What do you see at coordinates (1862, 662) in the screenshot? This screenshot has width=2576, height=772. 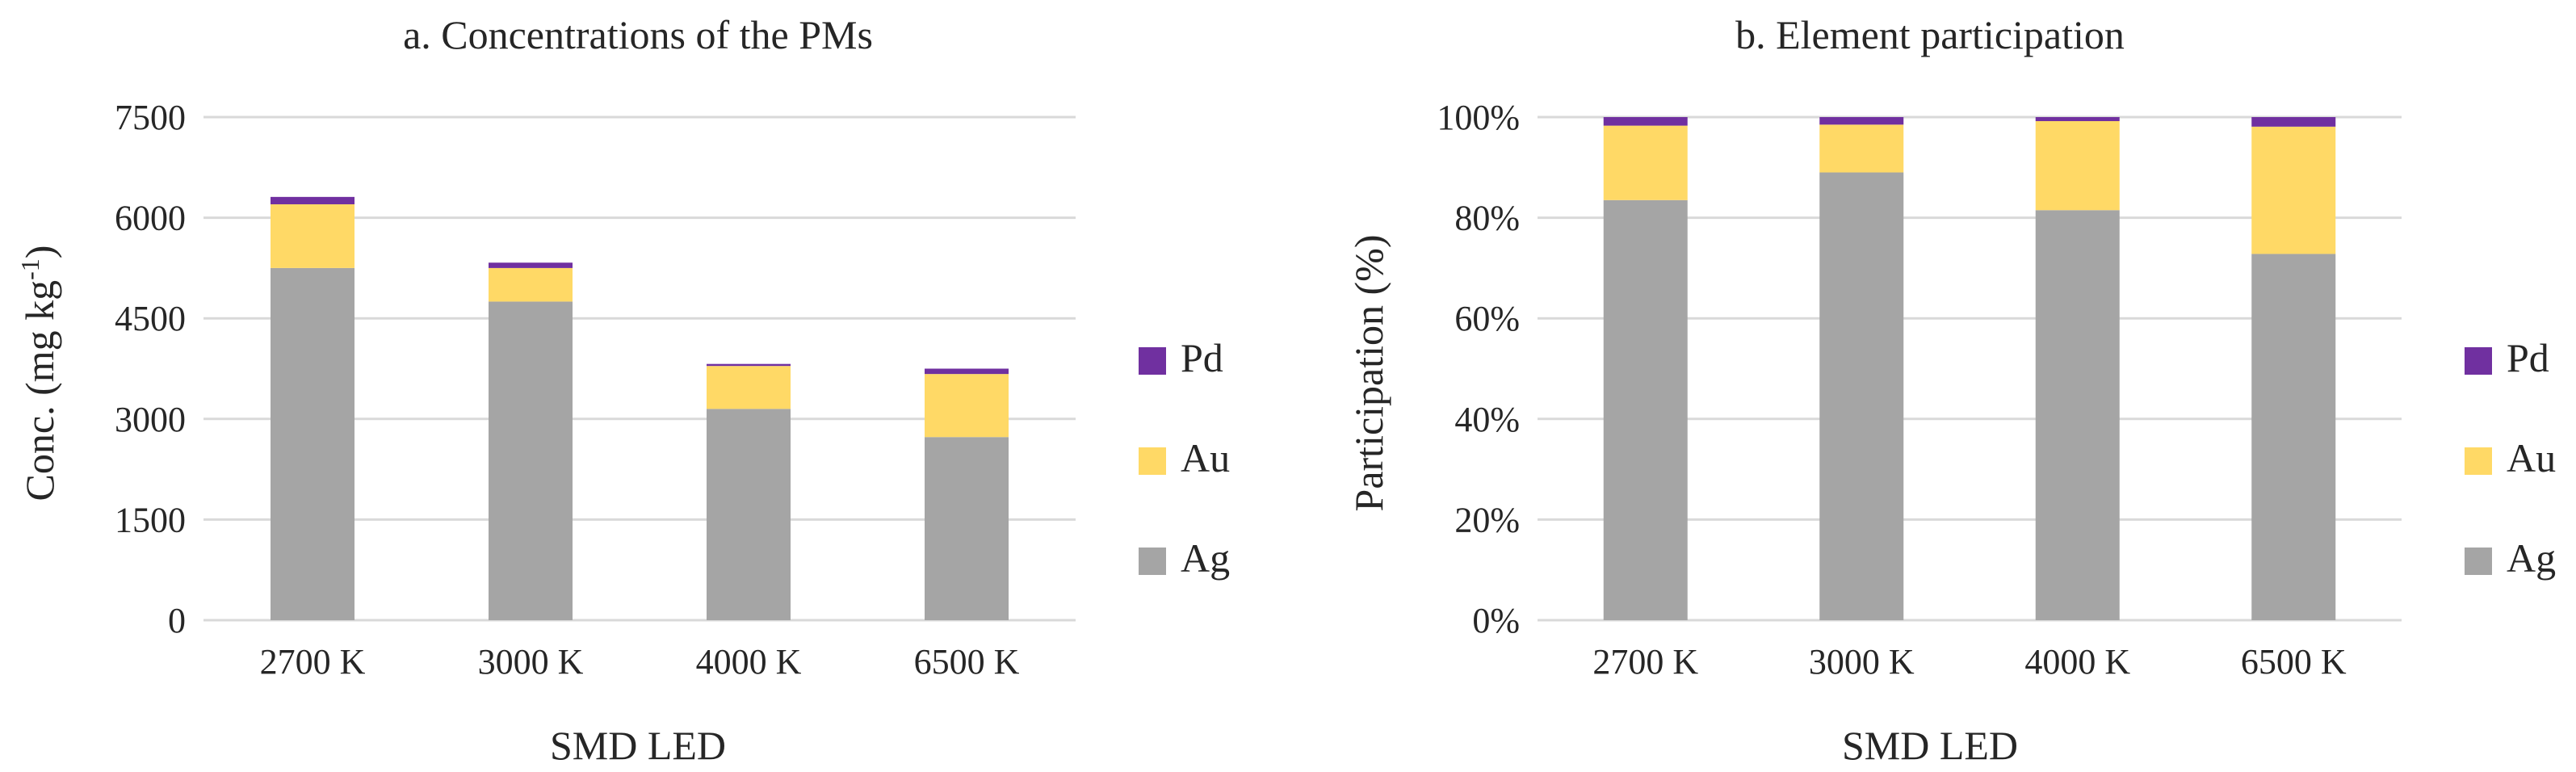 I see `chart-b-x-tick-label: 3000 K` at bounding box center [1862, 662].